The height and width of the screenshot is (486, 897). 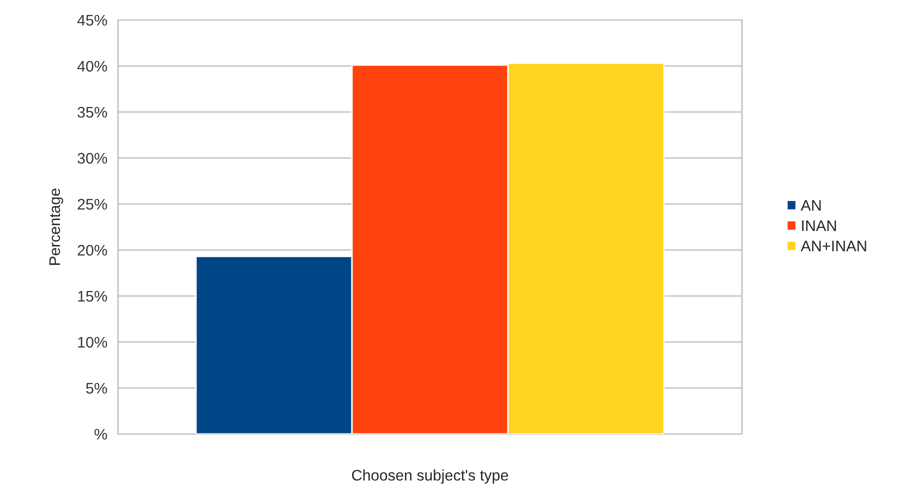 What do you see at coordinates (97, 388) in the screenshot?
I see `y-tick-label: 5%` at bounding box center [97, 388].